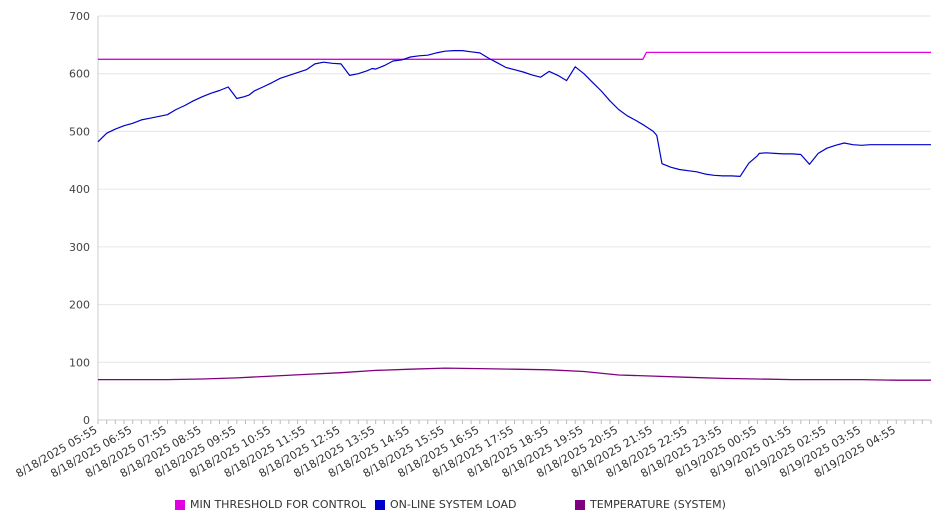  What do you see at coordinates (514, 374) in the screenshot?
I see `series-temperature-line` at bounding box center [514, 374].